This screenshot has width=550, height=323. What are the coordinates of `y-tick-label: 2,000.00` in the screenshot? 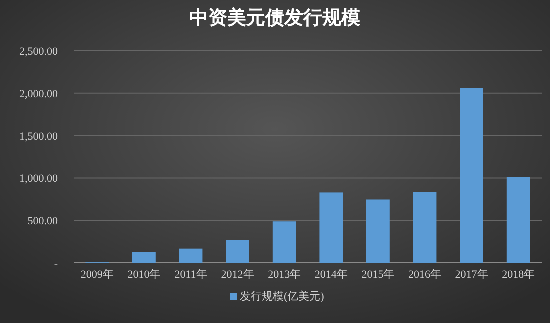 It's located at (39, 94).